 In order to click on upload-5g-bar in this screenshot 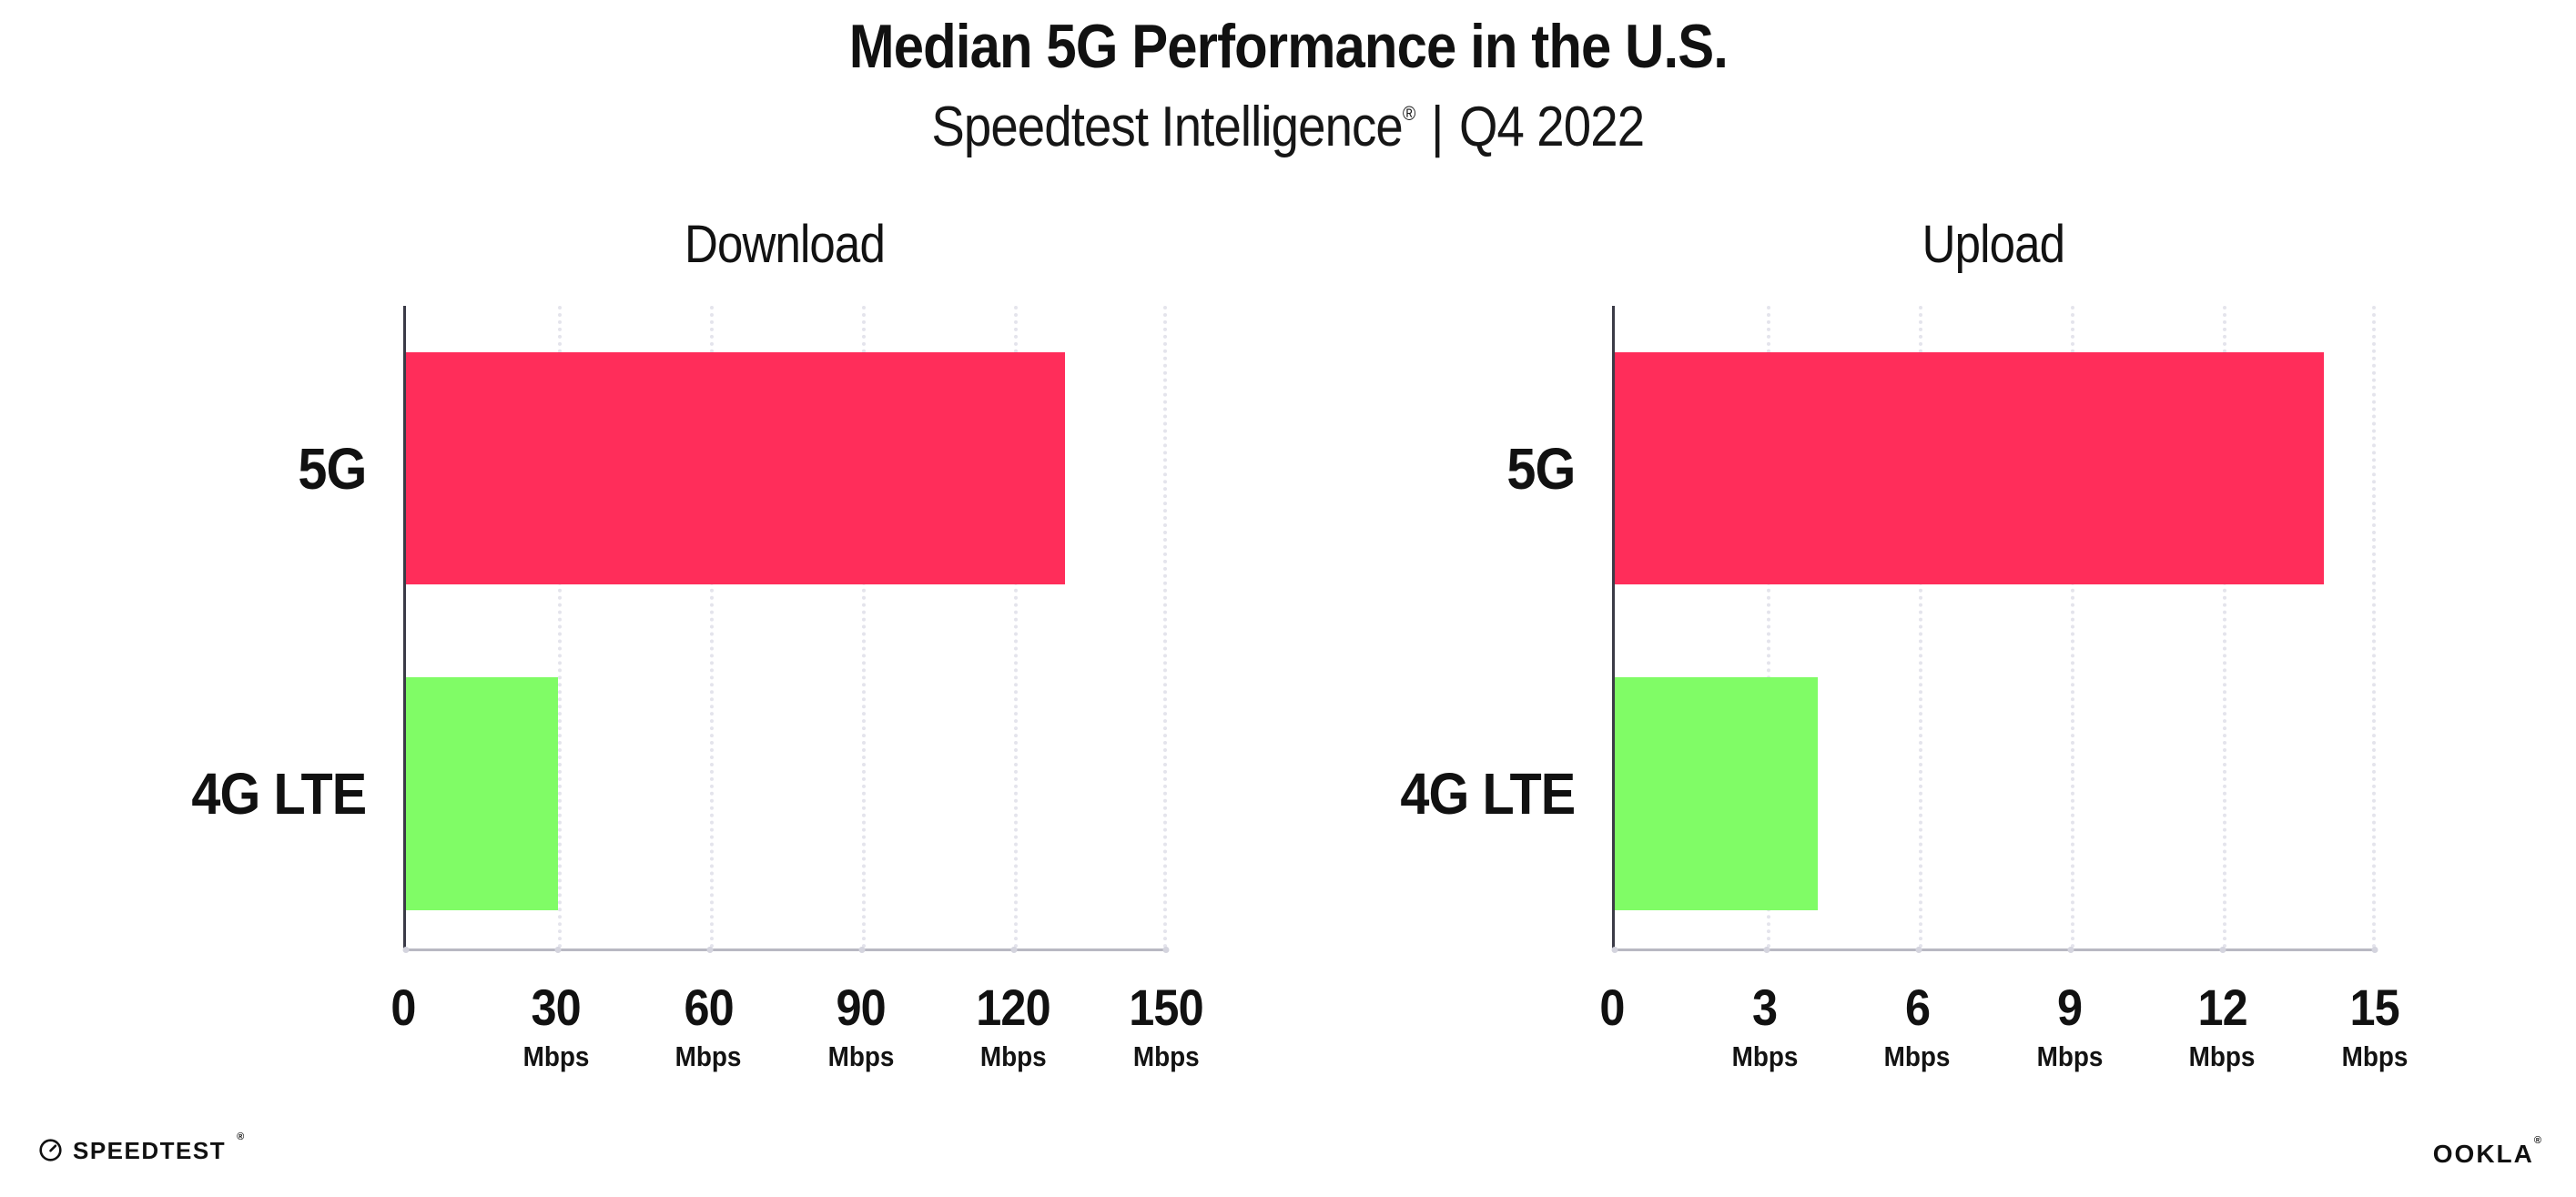, I will do `click(1970, 468)`.